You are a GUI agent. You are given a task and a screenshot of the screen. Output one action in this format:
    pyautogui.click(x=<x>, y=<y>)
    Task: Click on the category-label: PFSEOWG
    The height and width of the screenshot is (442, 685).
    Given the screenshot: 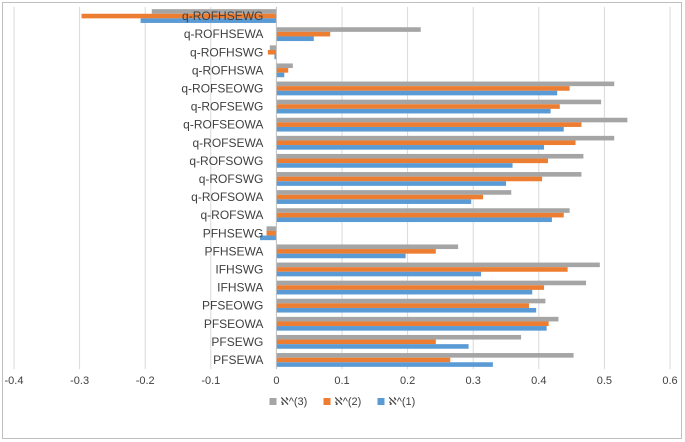 What is the action you would take?
    pyautogui.click(x=232, y=306)
    